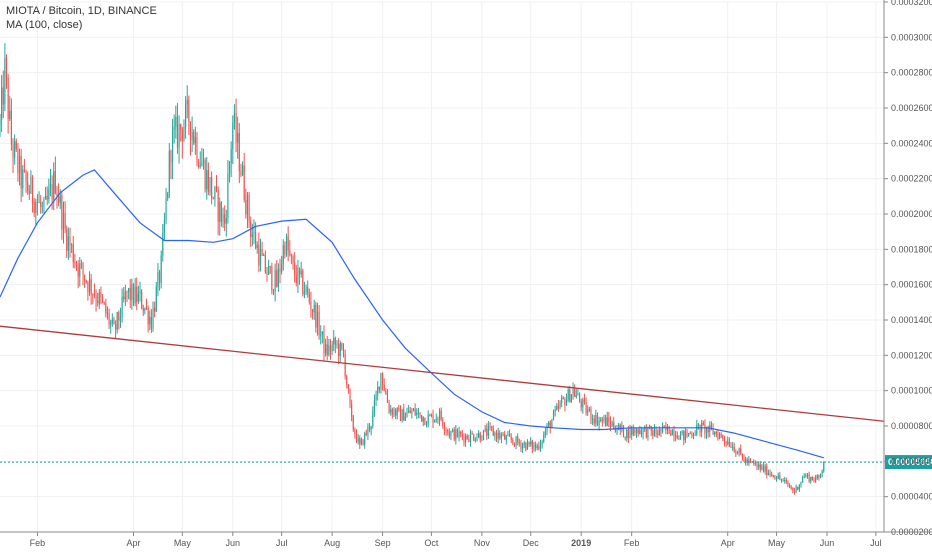  What do you see at coordinates (383, 543) in the screenshot?
I see `x-tick-label: Sep` at bounding box center [383, 543].